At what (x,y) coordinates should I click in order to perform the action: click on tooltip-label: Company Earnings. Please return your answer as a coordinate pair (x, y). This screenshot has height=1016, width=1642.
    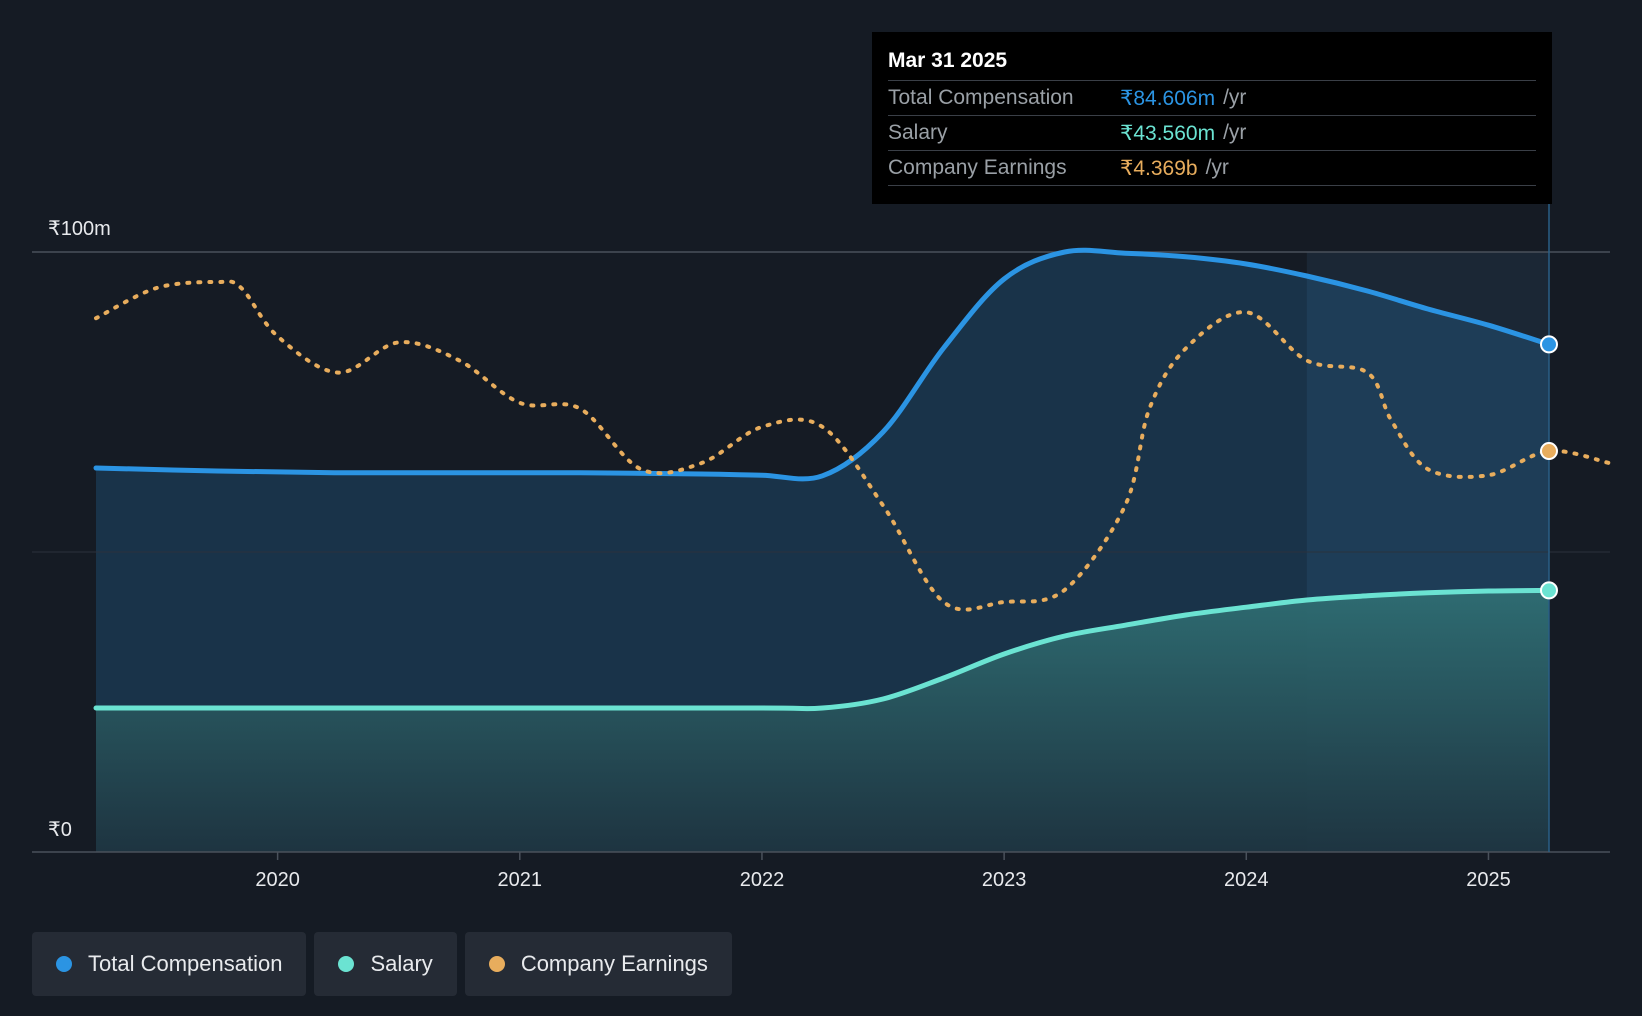
    Looking at the image, I should click on (977, 167).